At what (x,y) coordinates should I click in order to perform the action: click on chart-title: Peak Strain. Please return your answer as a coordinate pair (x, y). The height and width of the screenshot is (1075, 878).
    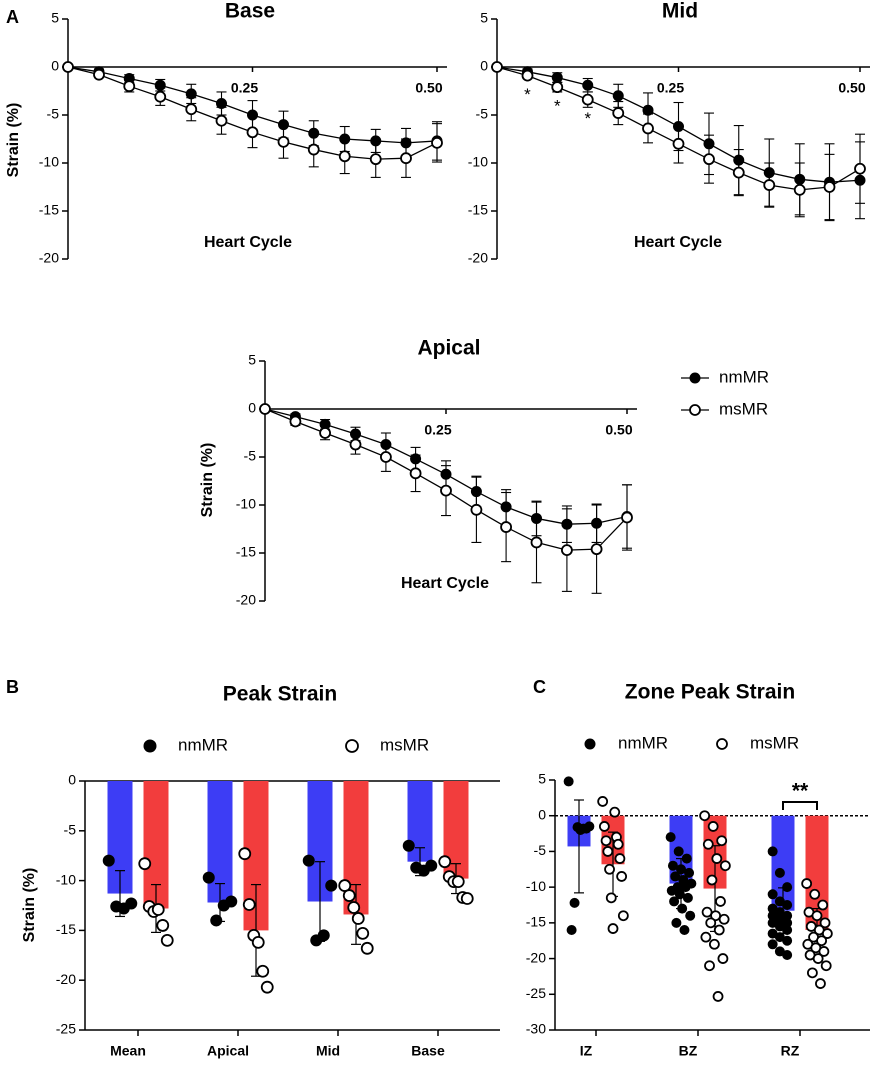
    Looking at the image, I should click on (280, 694).